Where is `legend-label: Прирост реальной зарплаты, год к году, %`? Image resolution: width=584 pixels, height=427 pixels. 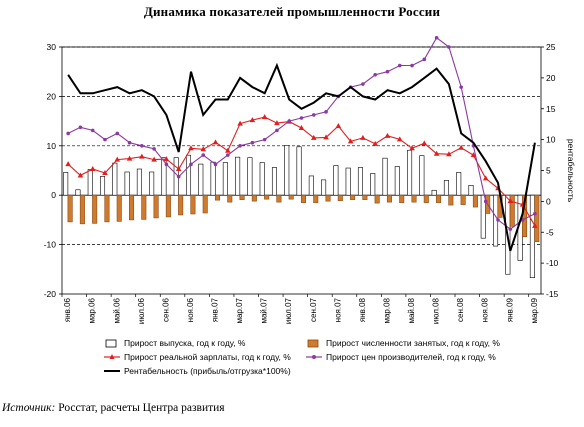 legend-label: Прирост реальной зарплаты, год к году, % is located at coordinates (207, 357).